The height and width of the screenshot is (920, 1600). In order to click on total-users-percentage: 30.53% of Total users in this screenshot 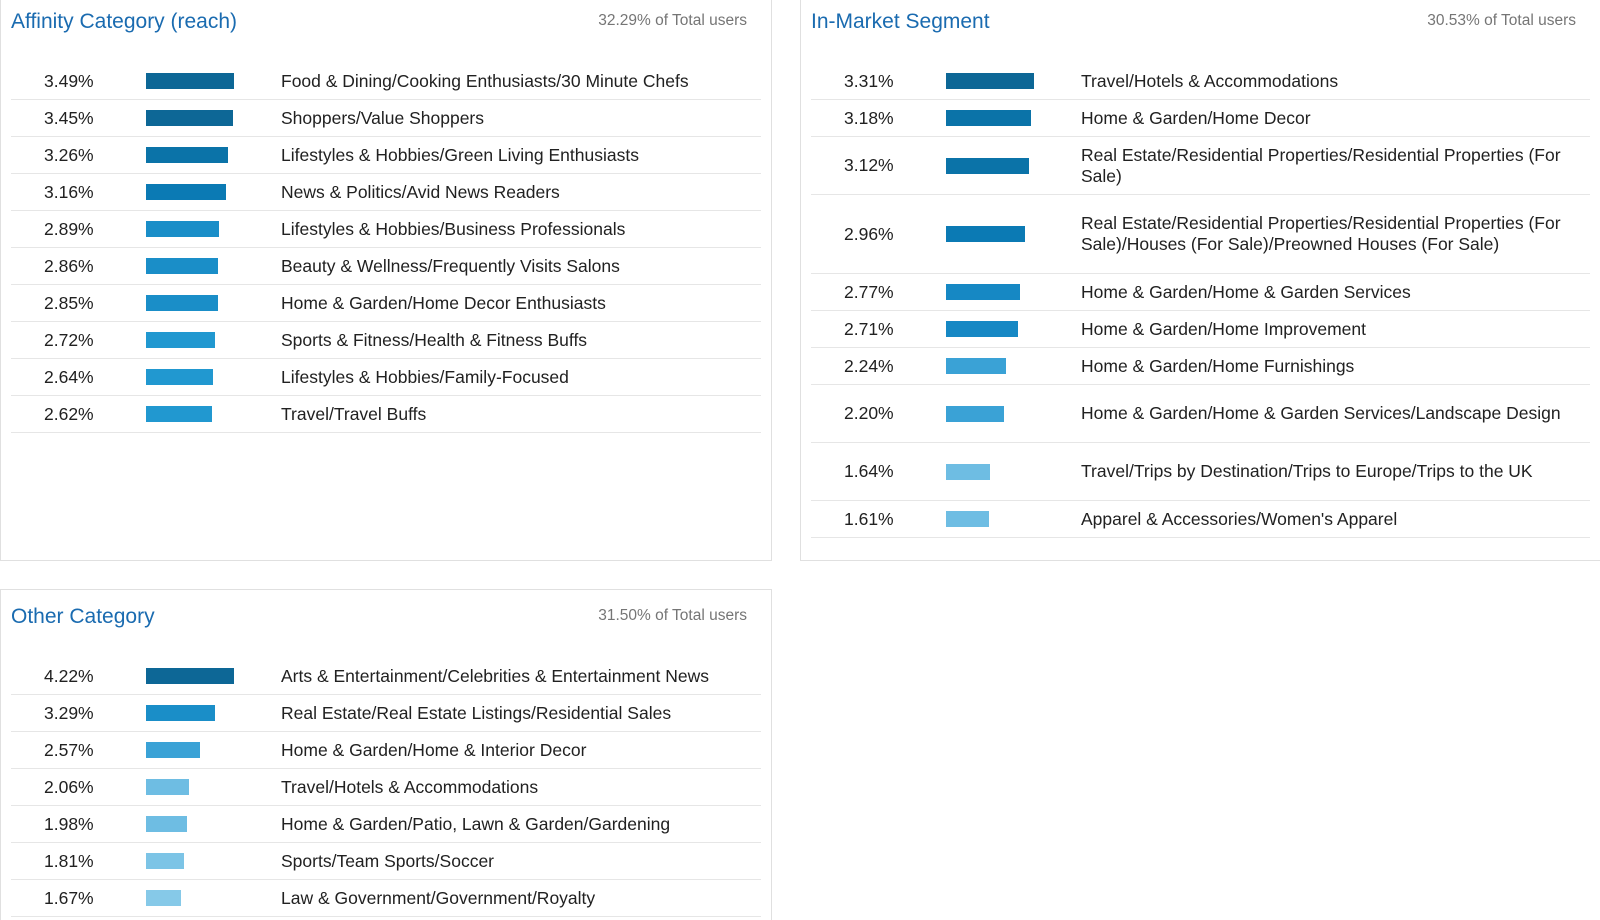, I will do `click(1501, 20)`.